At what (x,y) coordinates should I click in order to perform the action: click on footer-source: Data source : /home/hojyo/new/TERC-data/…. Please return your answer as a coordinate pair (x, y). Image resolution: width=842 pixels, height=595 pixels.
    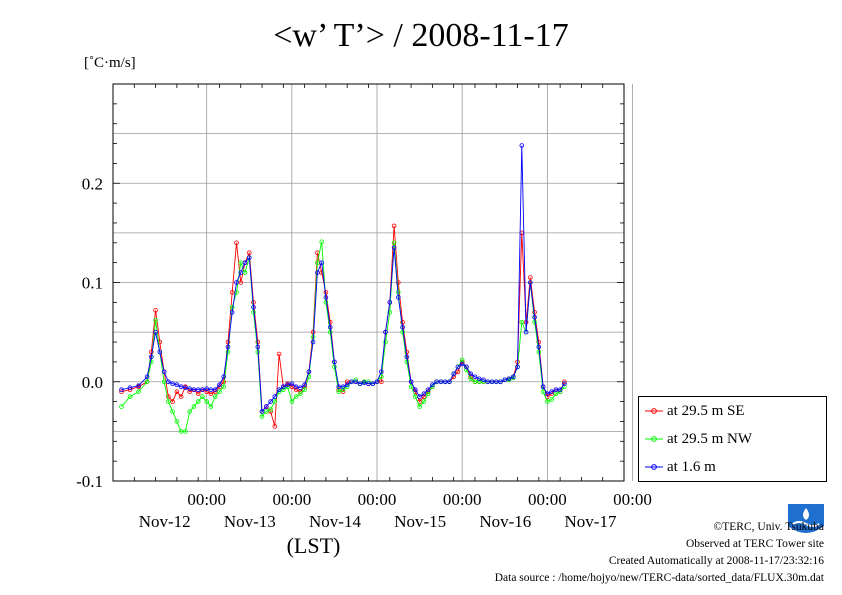
    Looking at the image, I should click on (659, 578).